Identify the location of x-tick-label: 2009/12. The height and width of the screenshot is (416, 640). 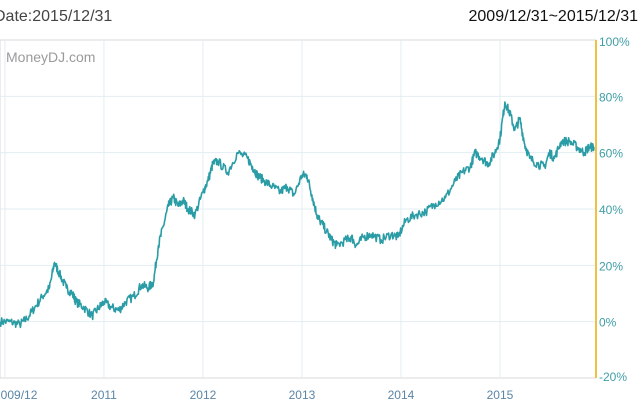
(19, 395).